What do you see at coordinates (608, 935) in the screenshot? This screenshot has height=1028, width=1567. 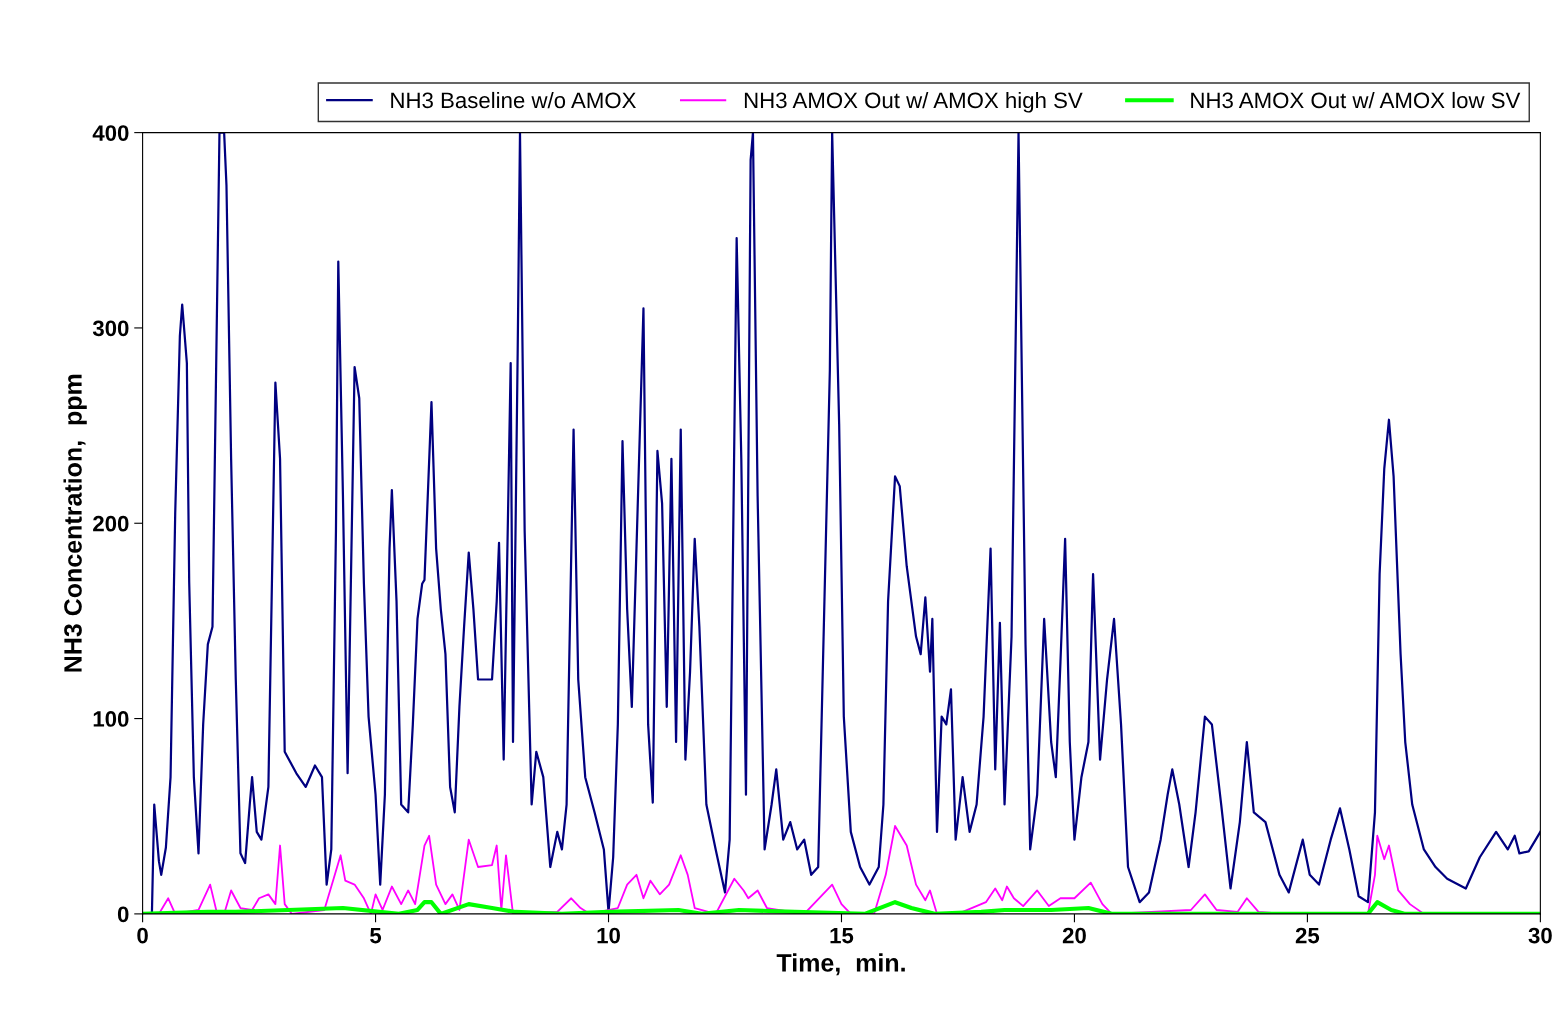 I see `x-tick-label: 10` at bounding box center [608, 935].